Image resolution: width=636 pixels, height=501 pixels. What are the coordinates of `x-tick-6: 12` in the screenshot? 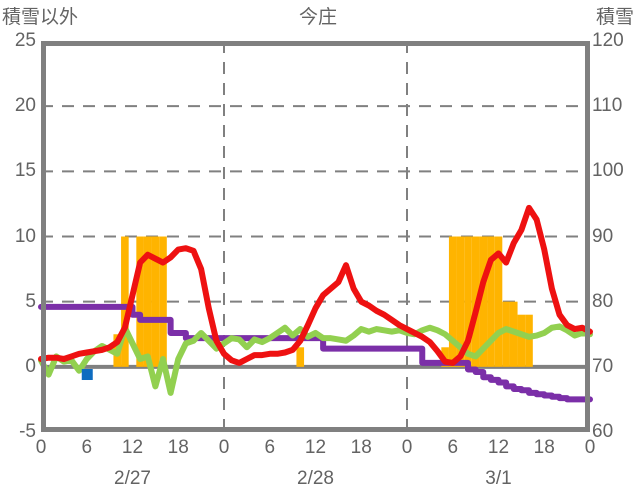 It's located at (315, 447).